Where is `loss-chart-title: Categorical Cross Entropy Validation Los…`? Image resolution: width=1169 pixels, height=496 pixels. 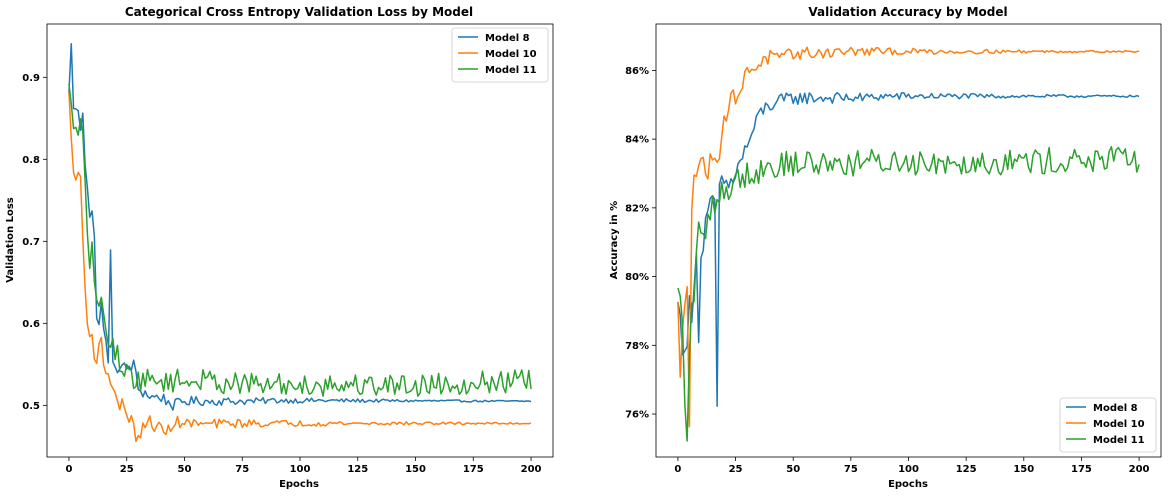 loss-chart-title: Categorical Cross Entropy Validation Los… is located at coordinates (299, 12).